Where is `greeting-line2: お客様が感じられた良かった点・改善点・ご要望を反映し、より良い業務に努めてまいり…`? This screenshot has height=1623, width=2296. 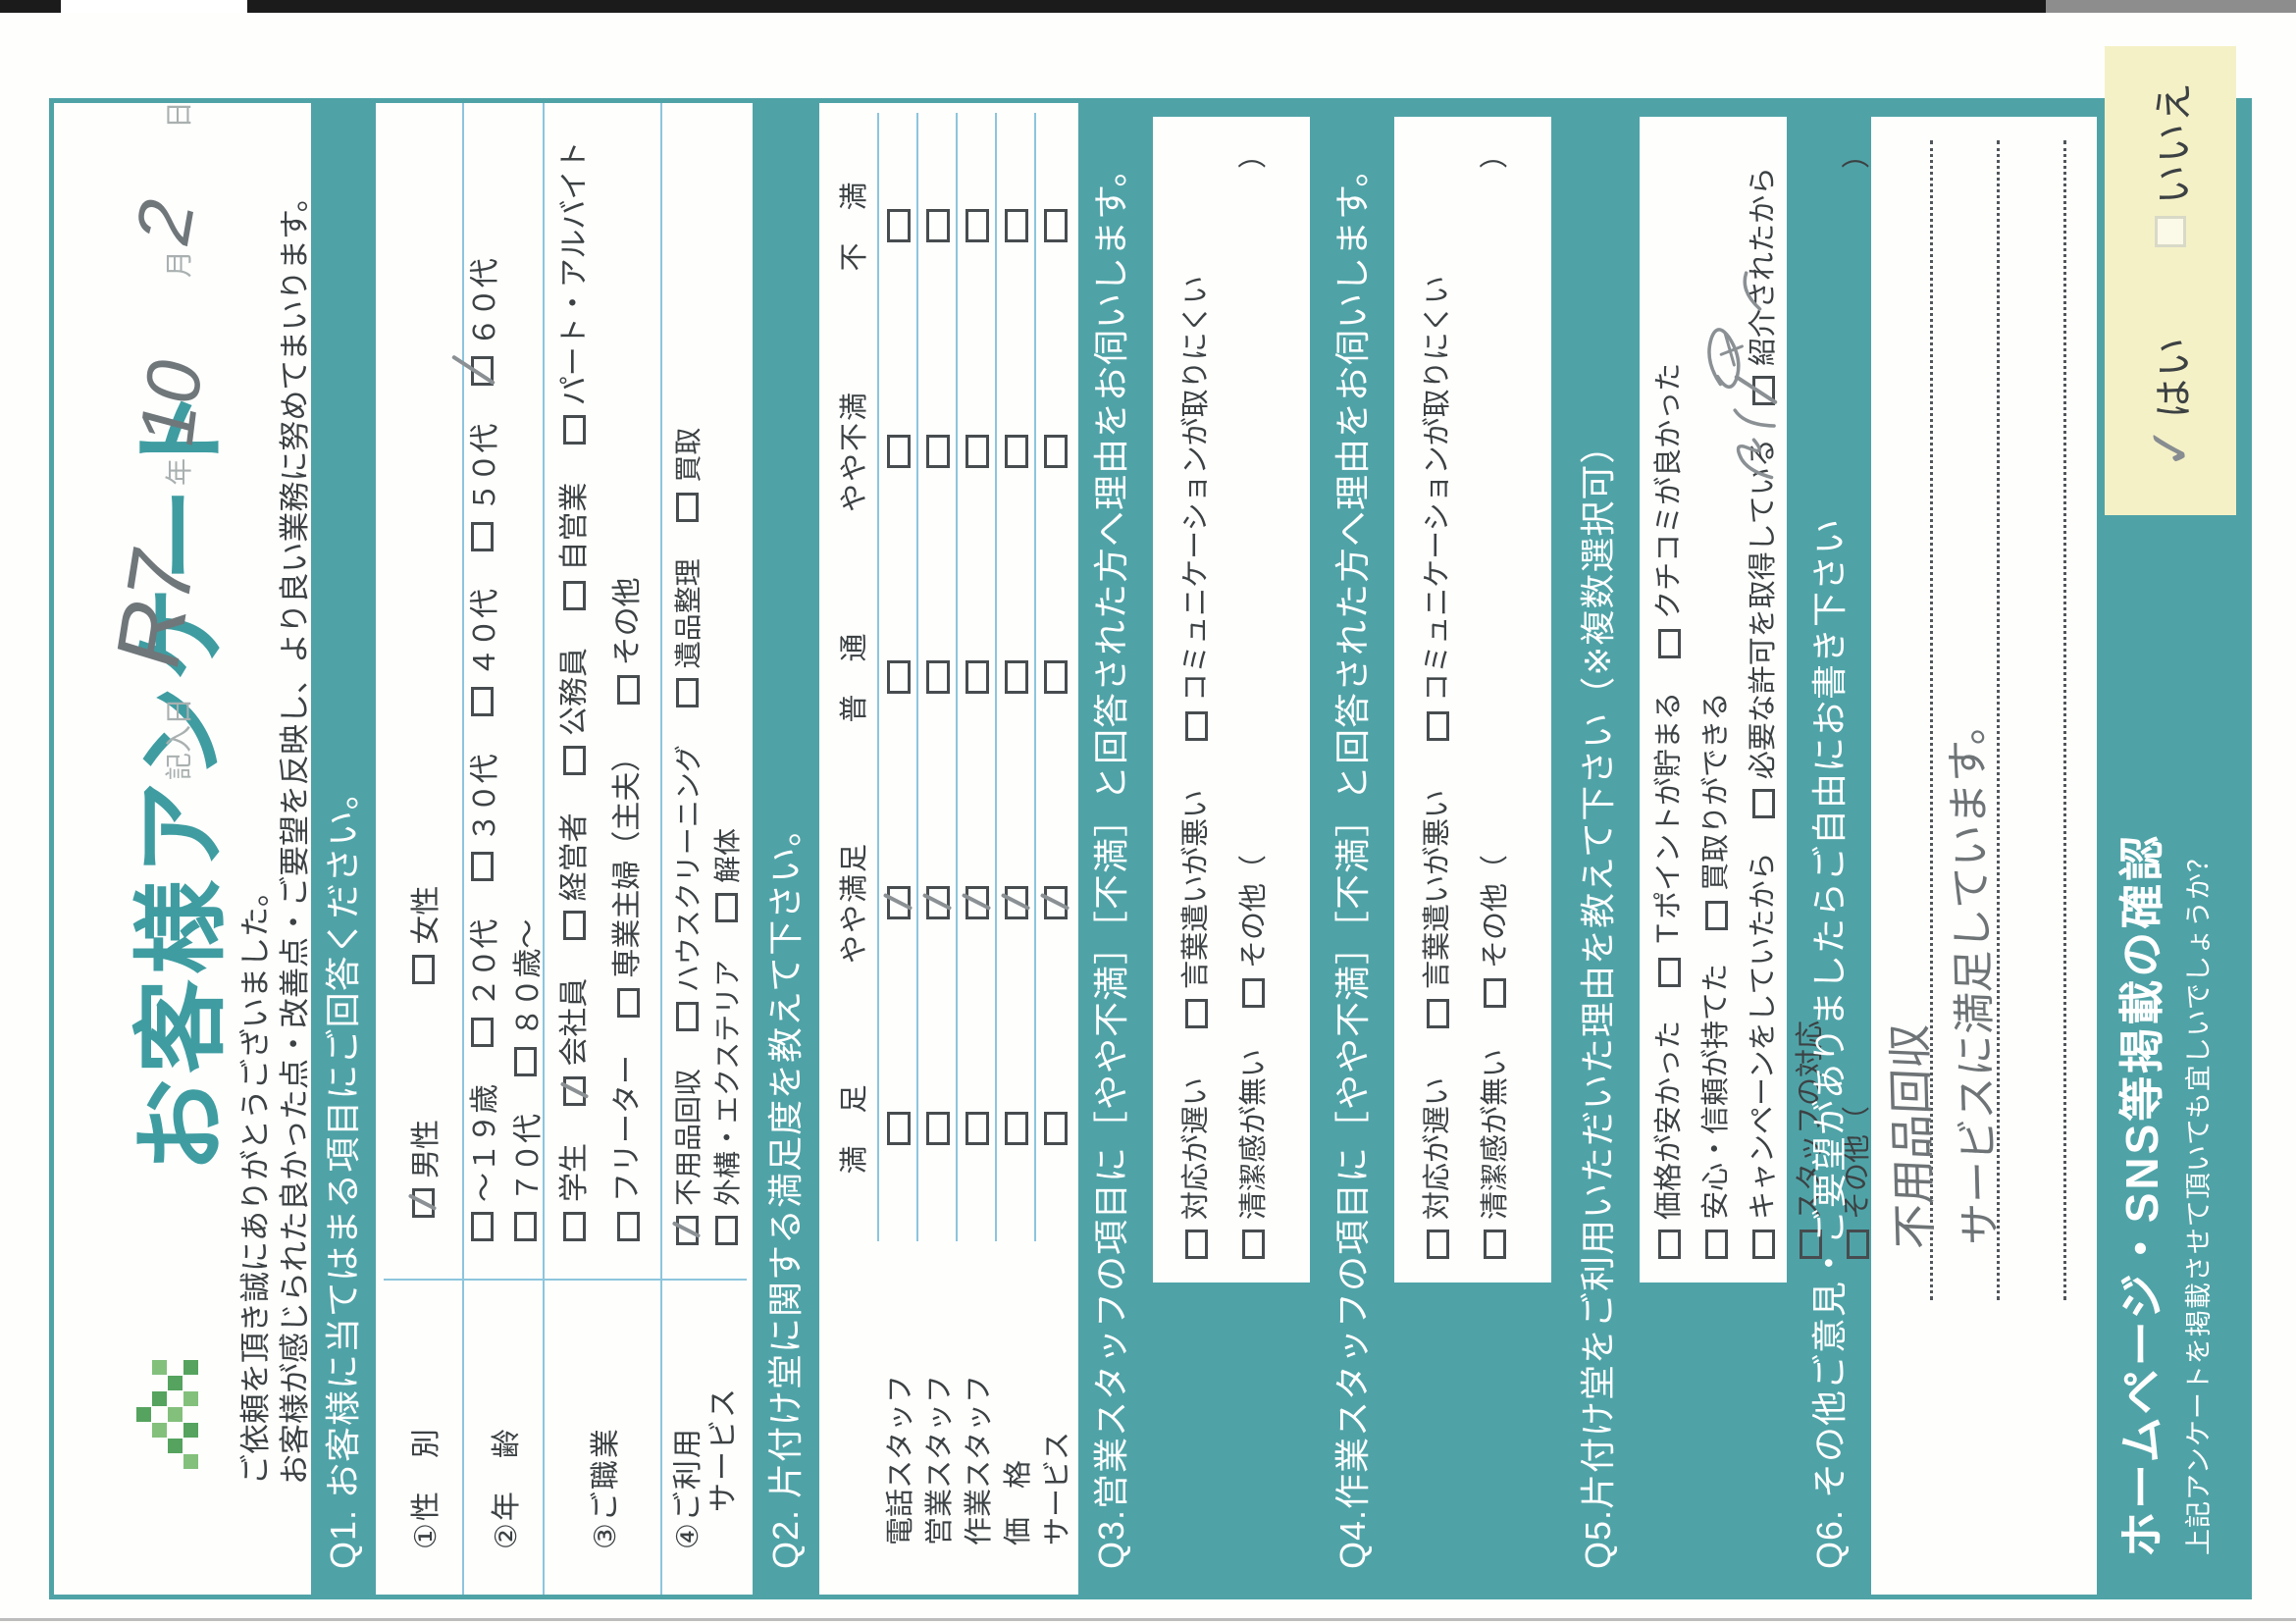
greeting-line2: お客様が感じられた良かった点・改善点・ご要望を反映し、より良い業務に努めてまいり… is located at coordinates (295, 833).